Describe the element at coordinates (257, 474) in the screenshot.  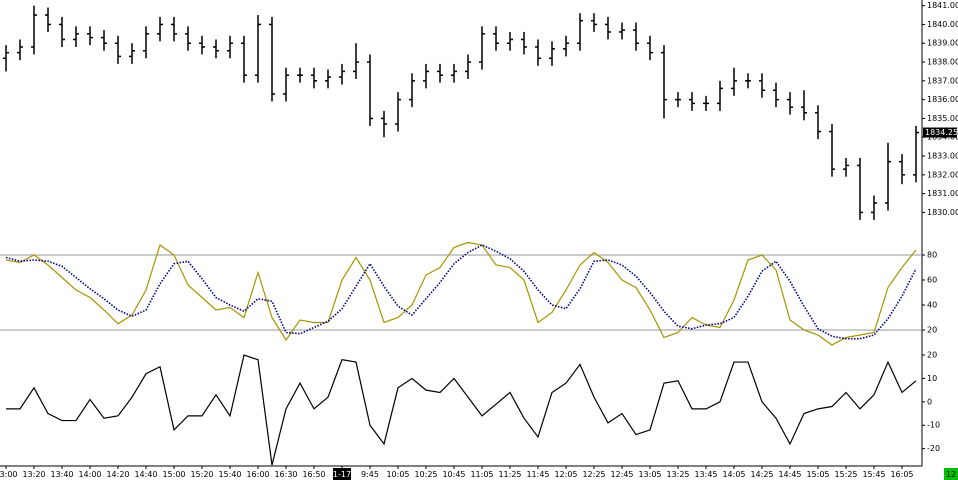
I see `x-tick-label: 16:00` at that location.